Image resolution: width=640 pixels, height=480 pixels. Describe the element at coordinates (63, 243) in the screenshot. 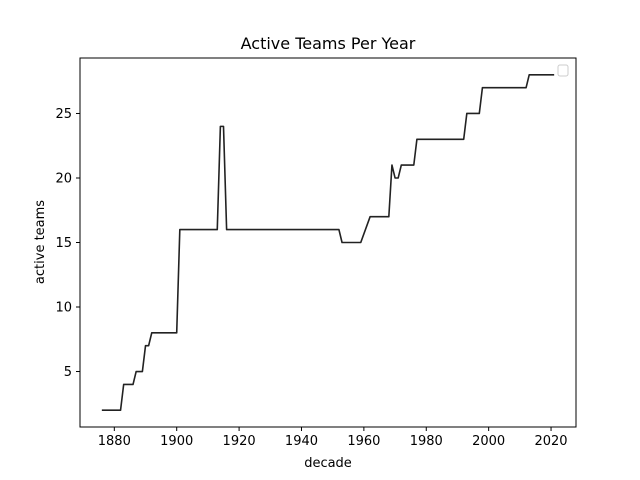

I see `y-tick-label-15: 15` at that location.